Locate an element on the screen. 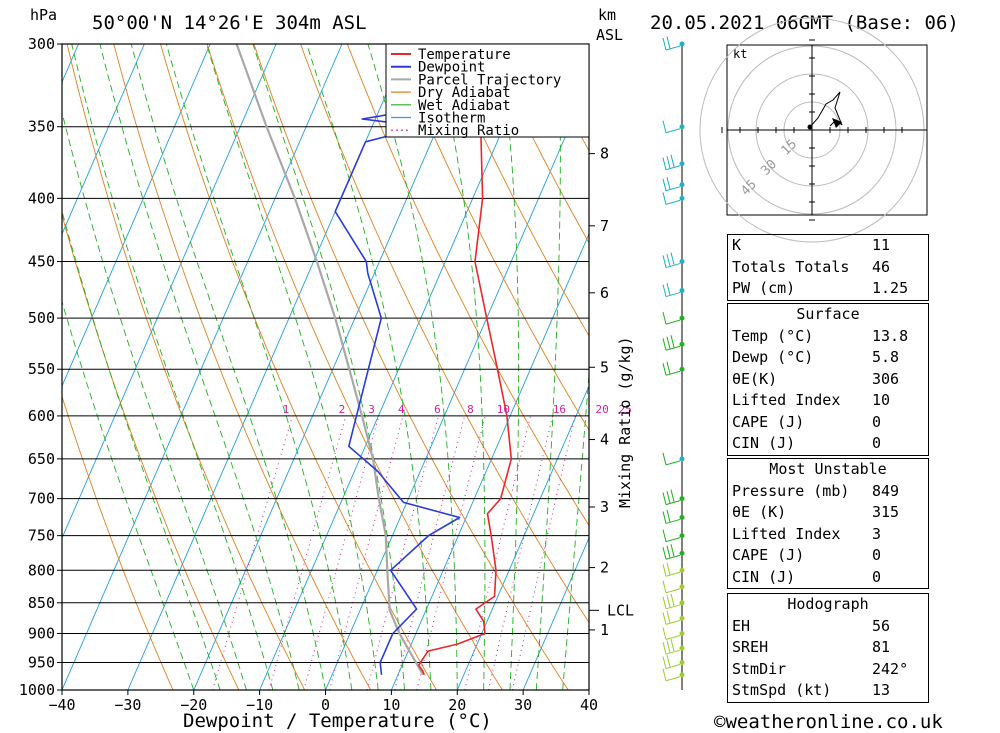  km-tick-label: 2 is located at coordinates (604, 568).